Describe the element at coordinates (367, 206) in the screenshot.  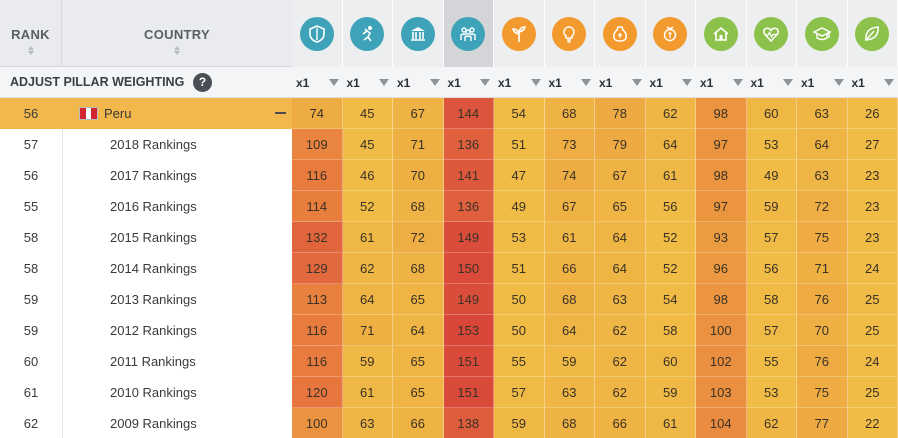
I see `score-cell: 52` at that location.